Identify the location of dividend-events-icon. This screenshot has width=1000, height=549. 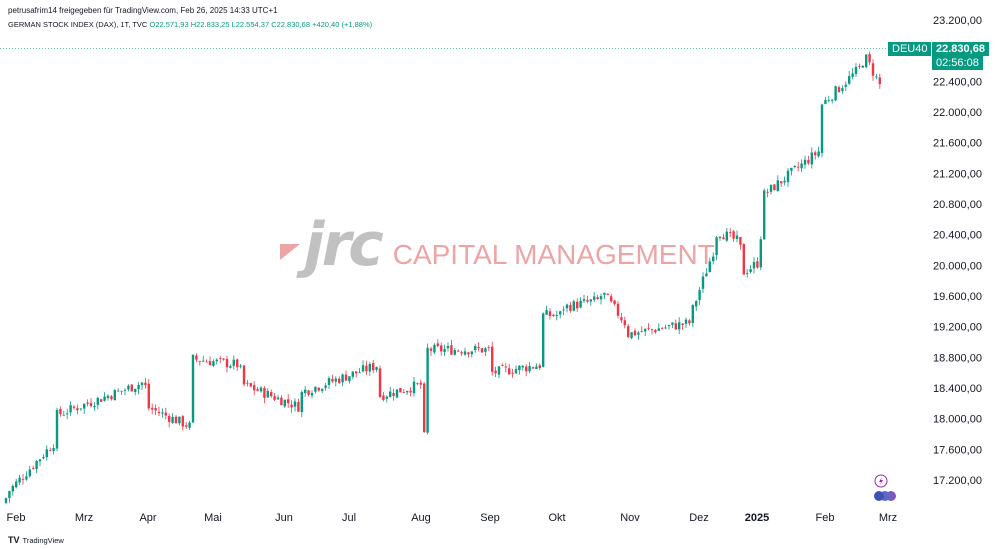
(885, 496).